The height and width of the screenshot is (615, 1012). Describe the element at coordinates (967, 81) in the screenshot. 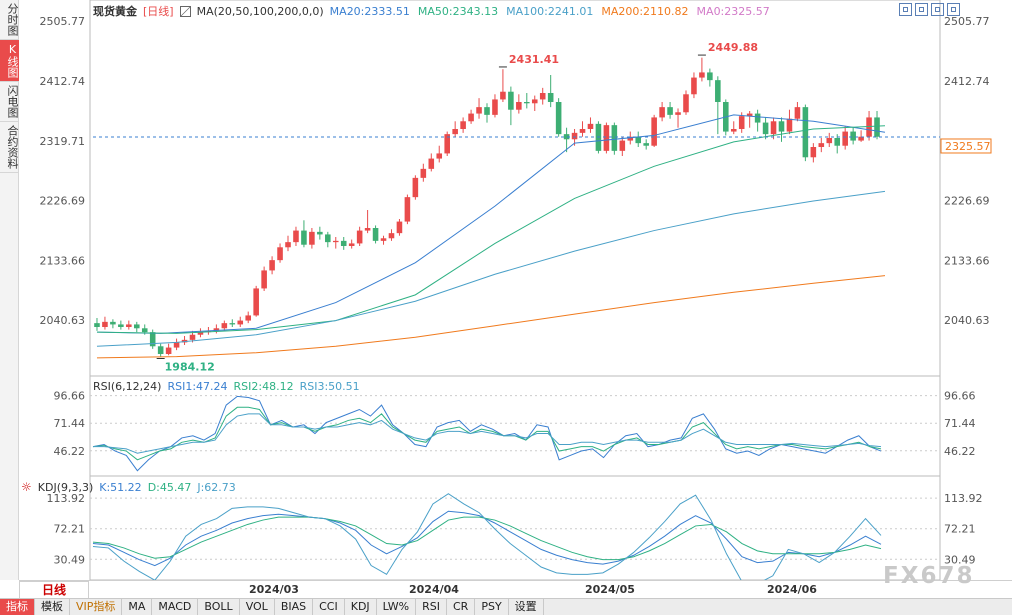

I see `main-y-tick-right: 2412.74` at that location.